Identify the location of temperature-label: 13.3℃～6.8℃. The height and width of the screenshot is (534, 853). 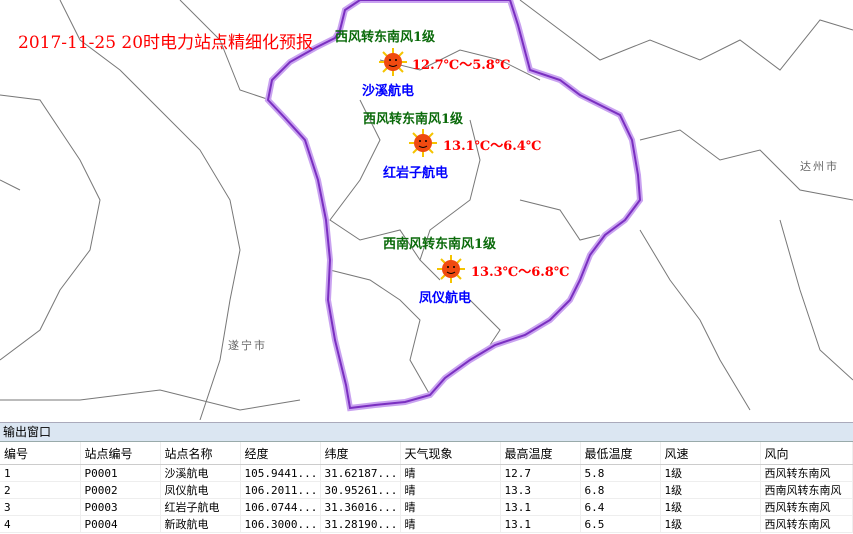
(520, 272).